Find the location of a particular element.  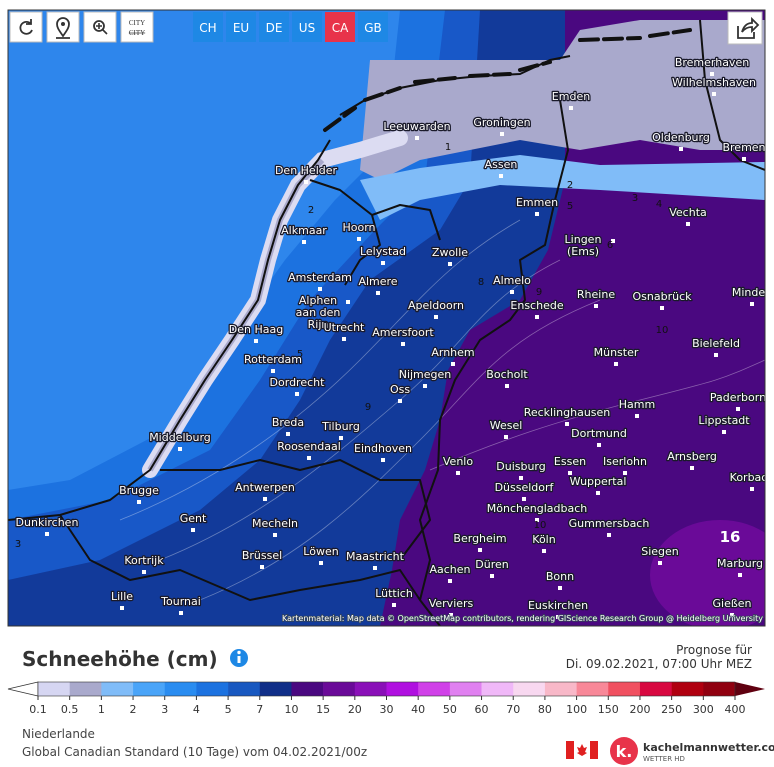

city-label: Siegen is located at coordinates (660, 551).